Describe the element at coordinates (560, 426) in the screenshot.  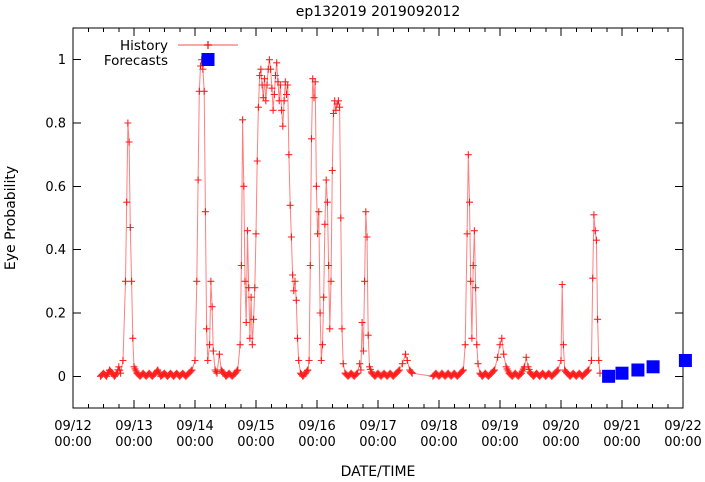
I see `x-tick-label-date: 09/20` at that location.